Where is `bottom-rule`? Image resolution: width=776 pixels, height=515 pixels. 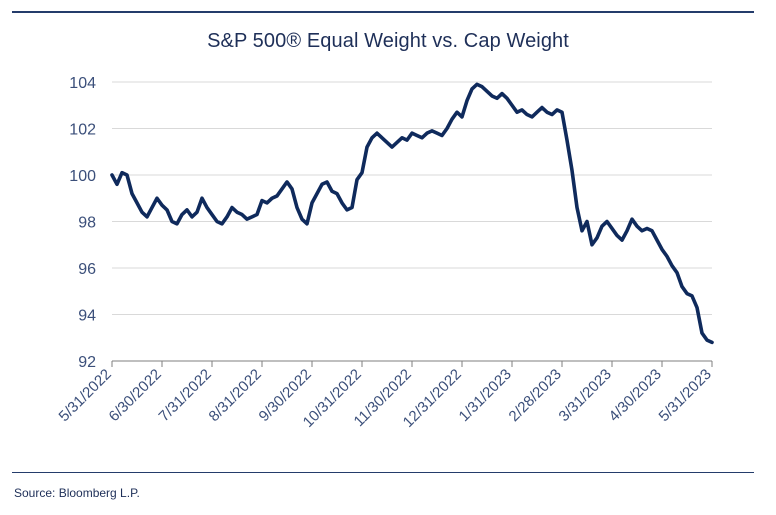
bottom-rule is located at coordinates (383, 472).